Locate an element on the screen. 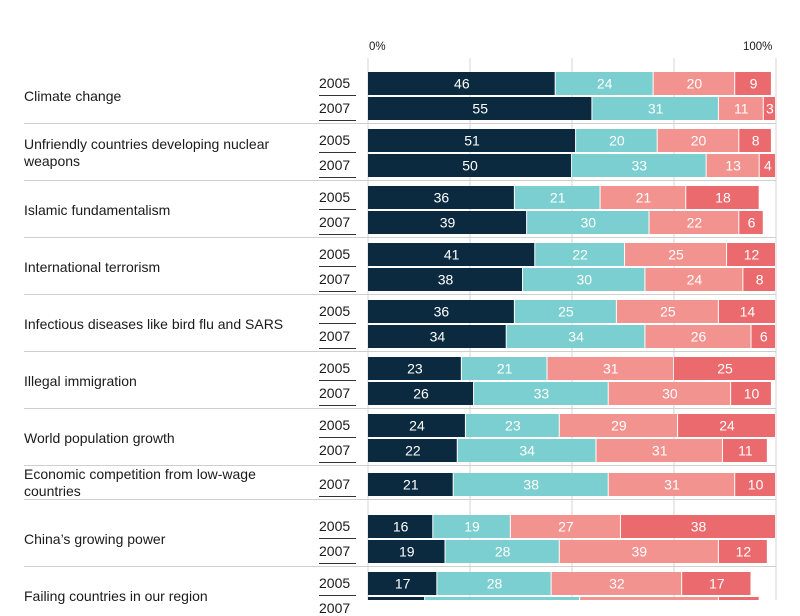  data-label: 26 is located at coordinates (699, 337).